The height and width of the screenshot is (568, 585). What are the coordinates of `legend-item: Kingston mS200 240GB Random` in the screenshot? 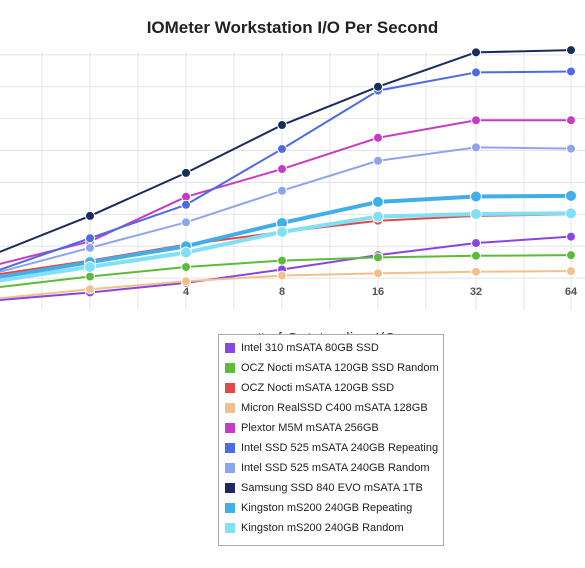 It's located at (331, 528).